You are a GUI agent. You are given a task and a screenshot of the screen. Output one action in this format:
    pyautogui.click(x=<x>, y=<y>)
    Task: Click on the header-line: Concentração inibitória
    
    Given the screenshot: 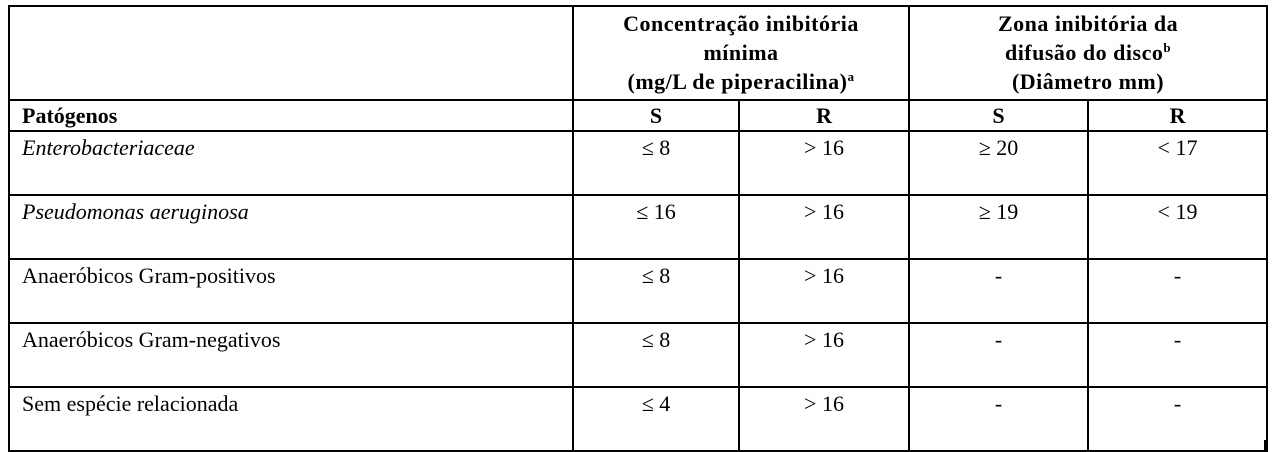 What is the action you would take?
    pyautogui.click(x=741, y=23)
    